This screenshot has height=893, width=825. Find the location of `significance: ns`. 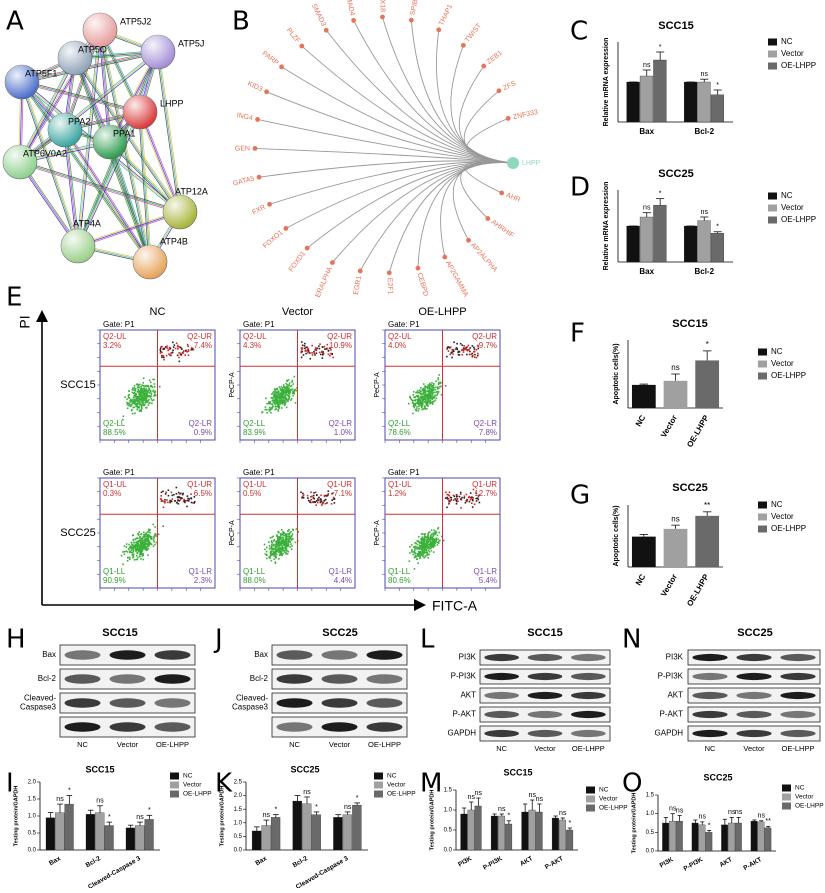

significance: ns is located at coordinates (533, 795).